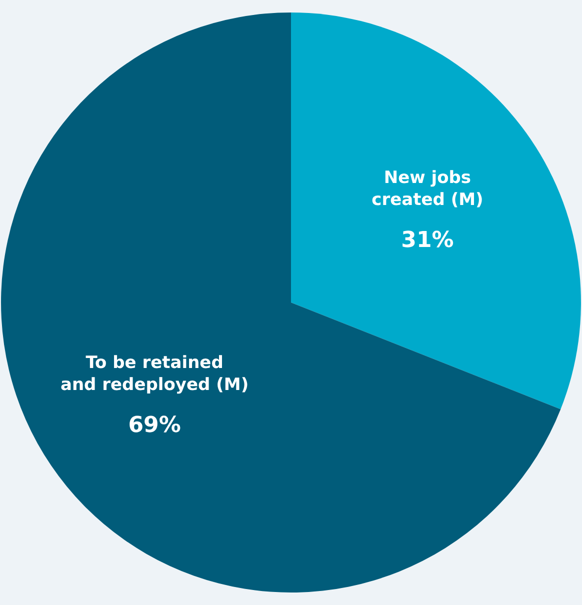  What do you see at coordinates (154, 374) in the screenshot?
I see `slice-label: To be retained and redeployed (M)` at bounding box center [154, 374].